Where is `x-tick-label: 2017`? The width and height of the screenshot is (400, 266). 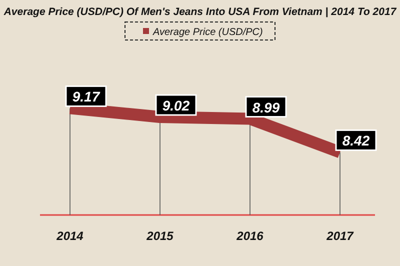 x-tick-label: 2017 is located at coordinates (340, 236).